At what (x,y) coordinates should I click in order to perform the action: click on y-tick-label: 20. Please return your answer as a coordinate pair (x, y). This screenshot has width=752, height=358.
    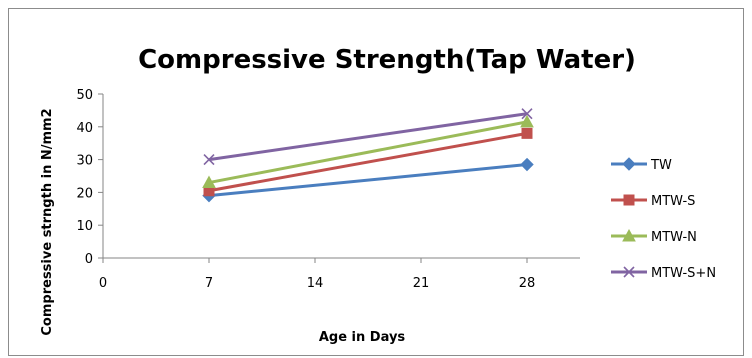
    Looking at the image, I should click on (84, 193).